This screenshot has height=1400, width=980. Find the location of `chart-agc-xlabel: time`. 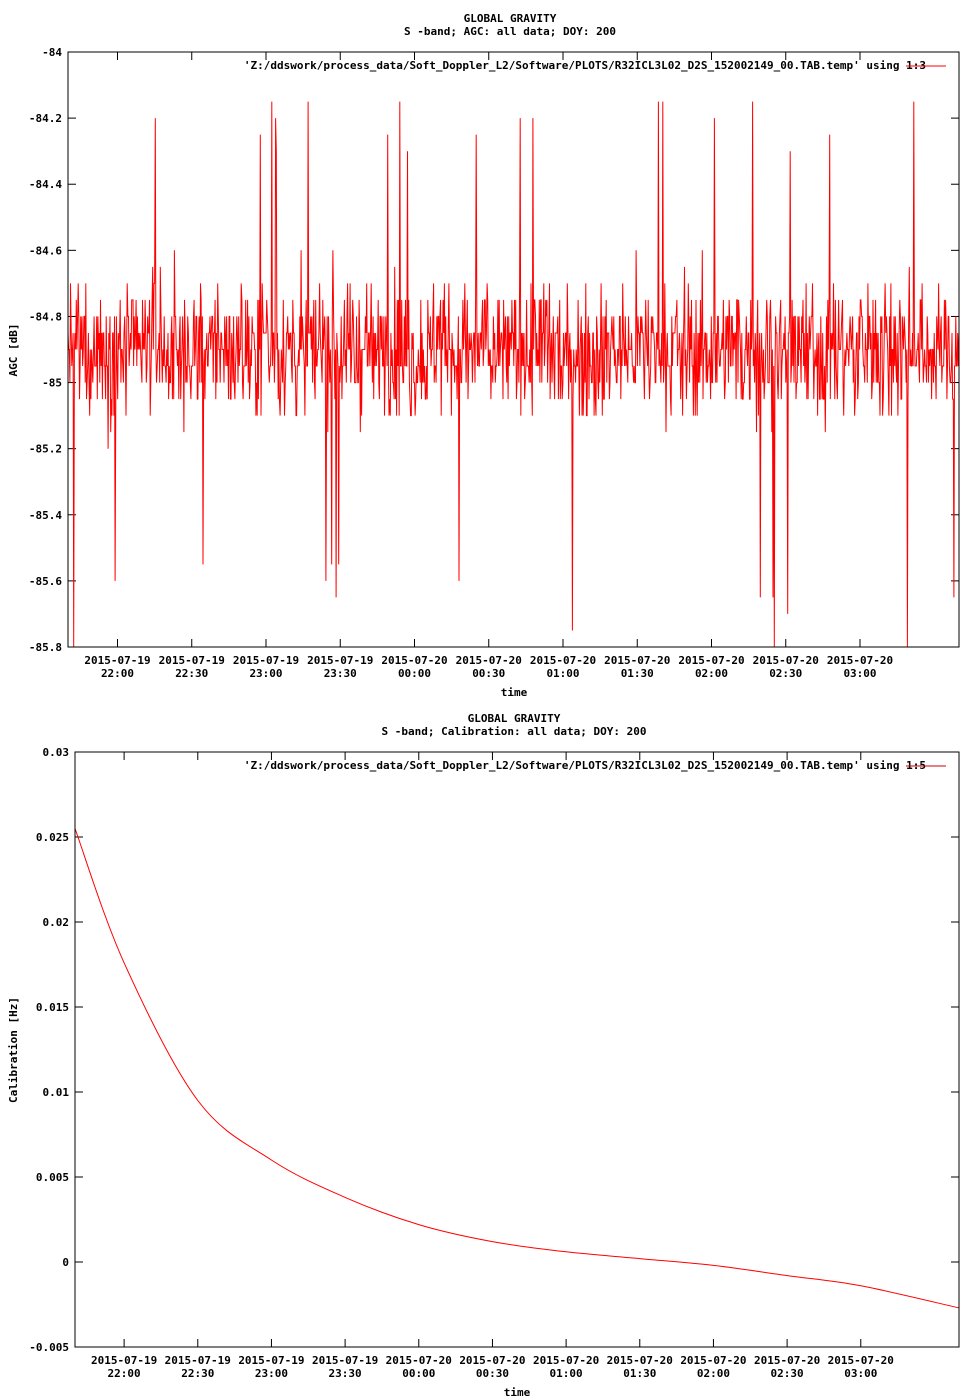

chart-agc-xlabel: time is located at coordinates (514, 692).